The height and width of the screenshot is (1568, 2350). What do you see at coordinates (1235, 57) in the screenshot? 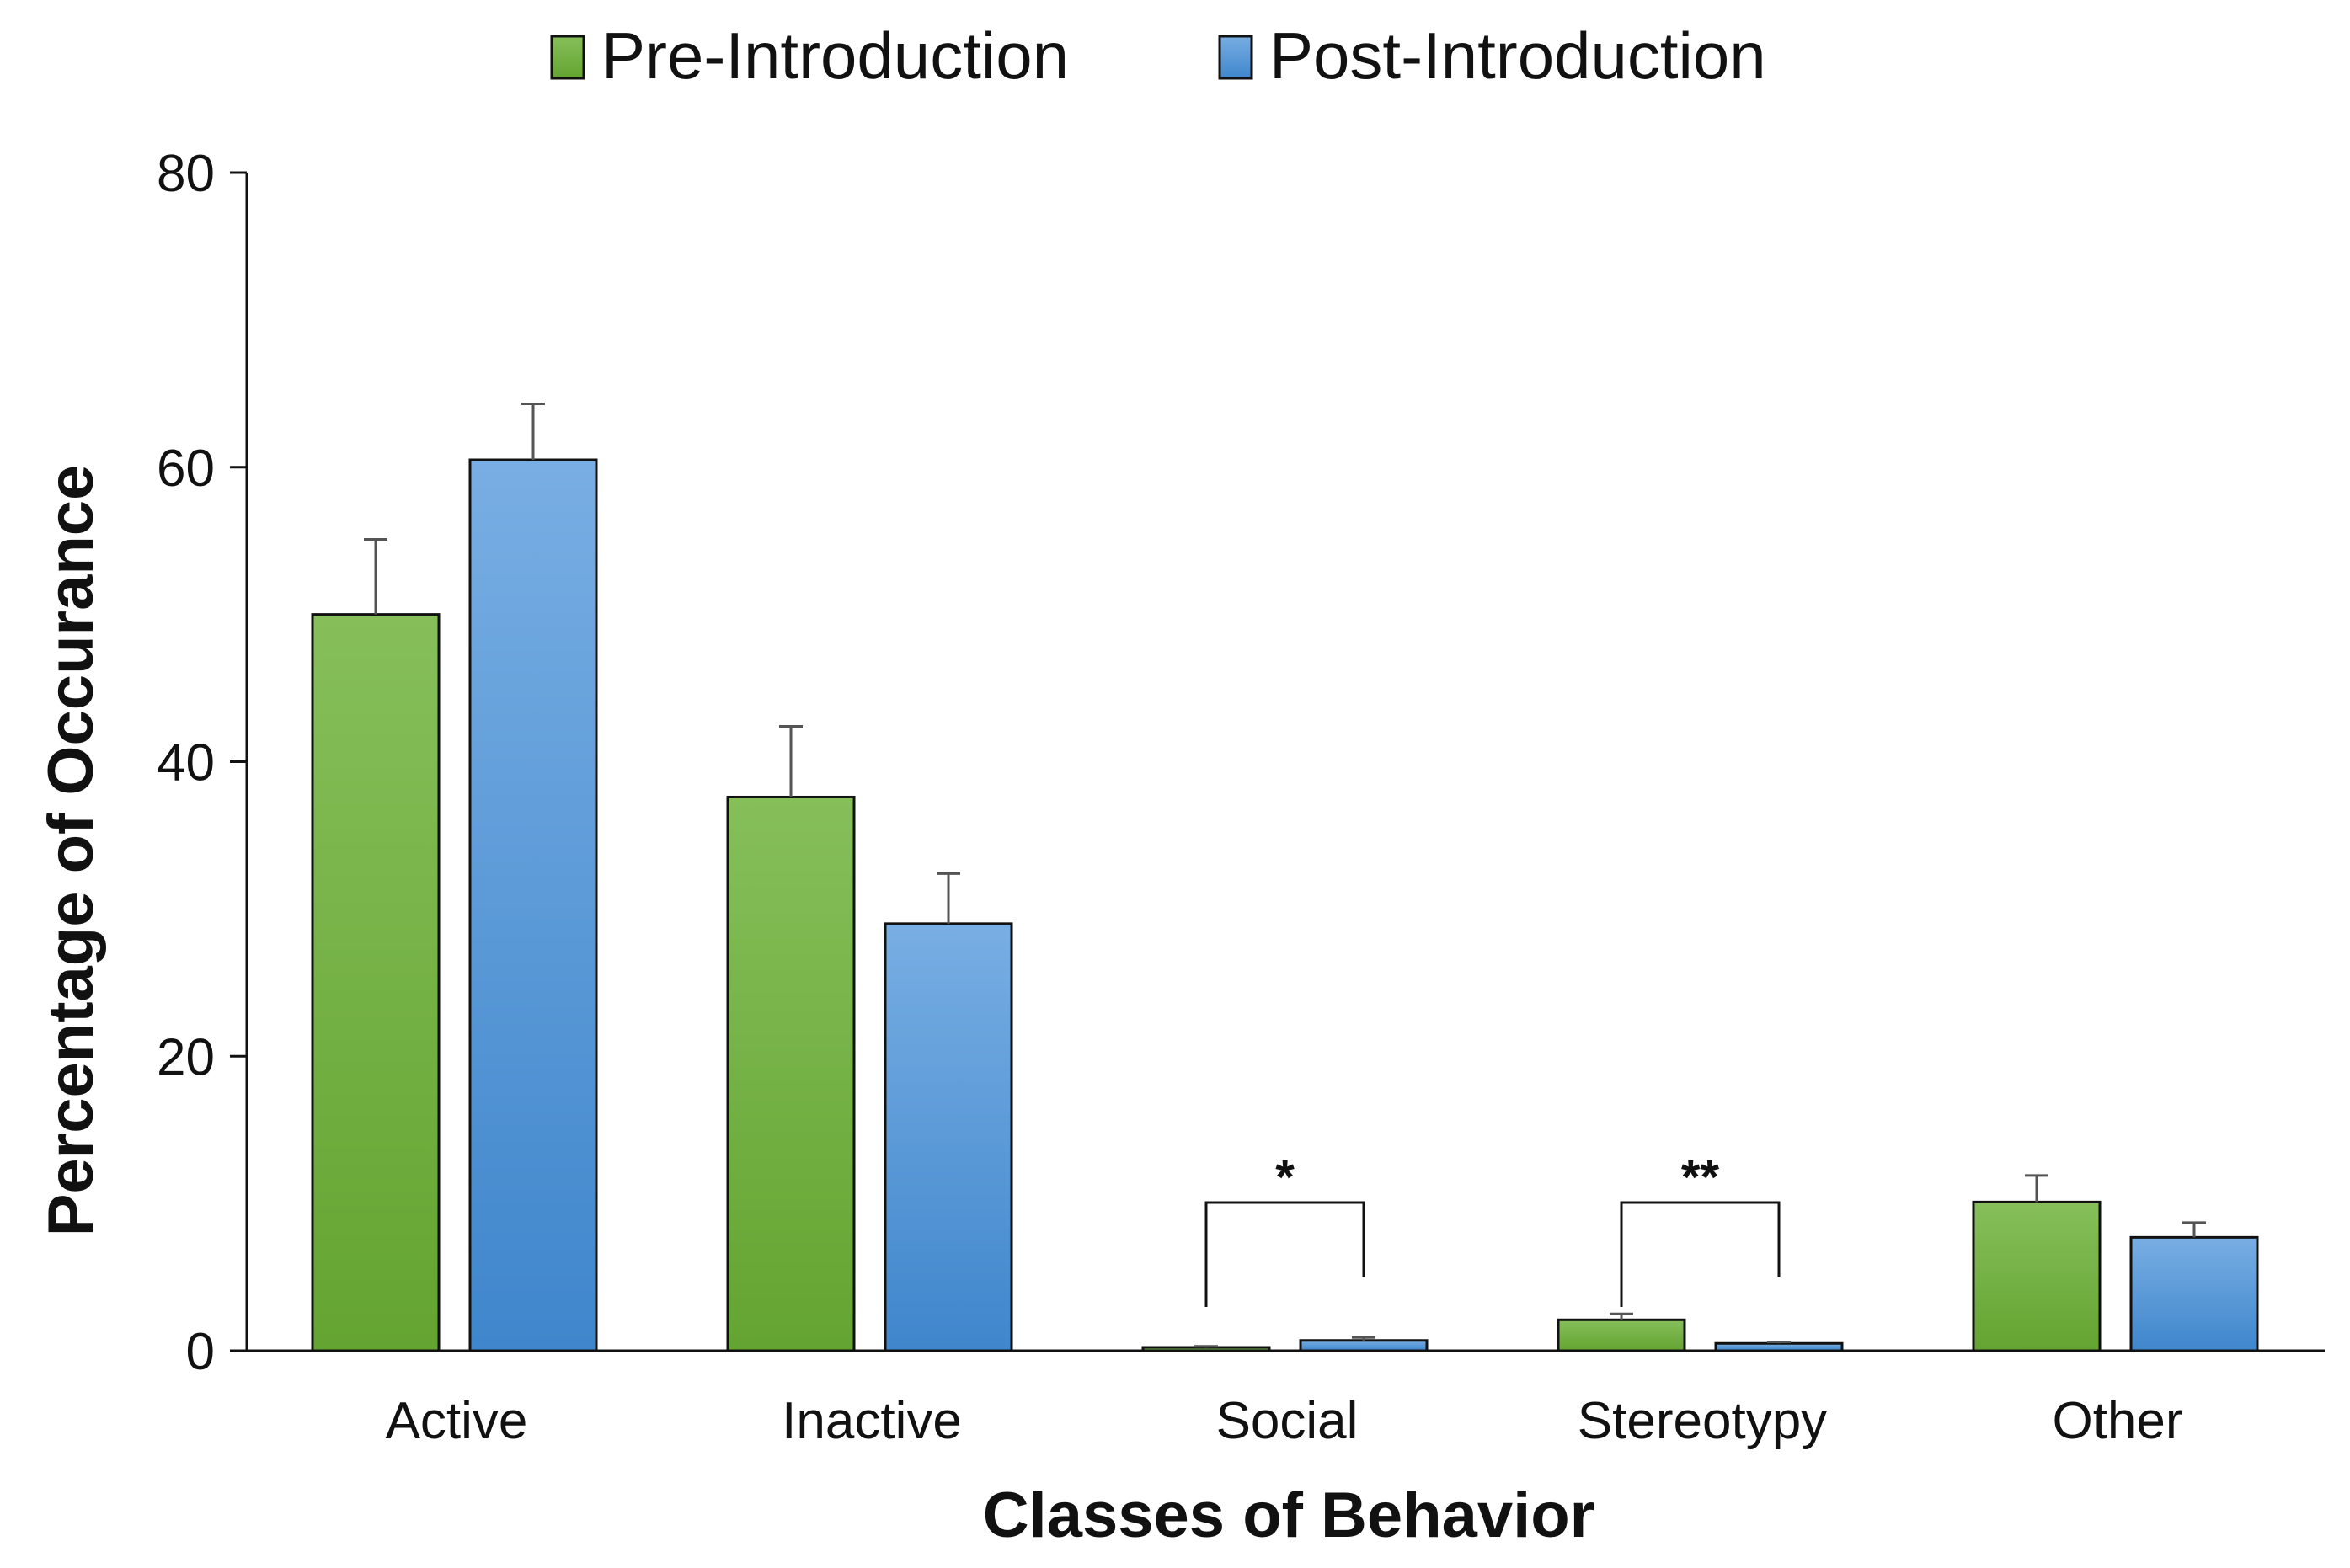
I see `legend-swatch-post-introduction` at bounding box center [1235, 57].